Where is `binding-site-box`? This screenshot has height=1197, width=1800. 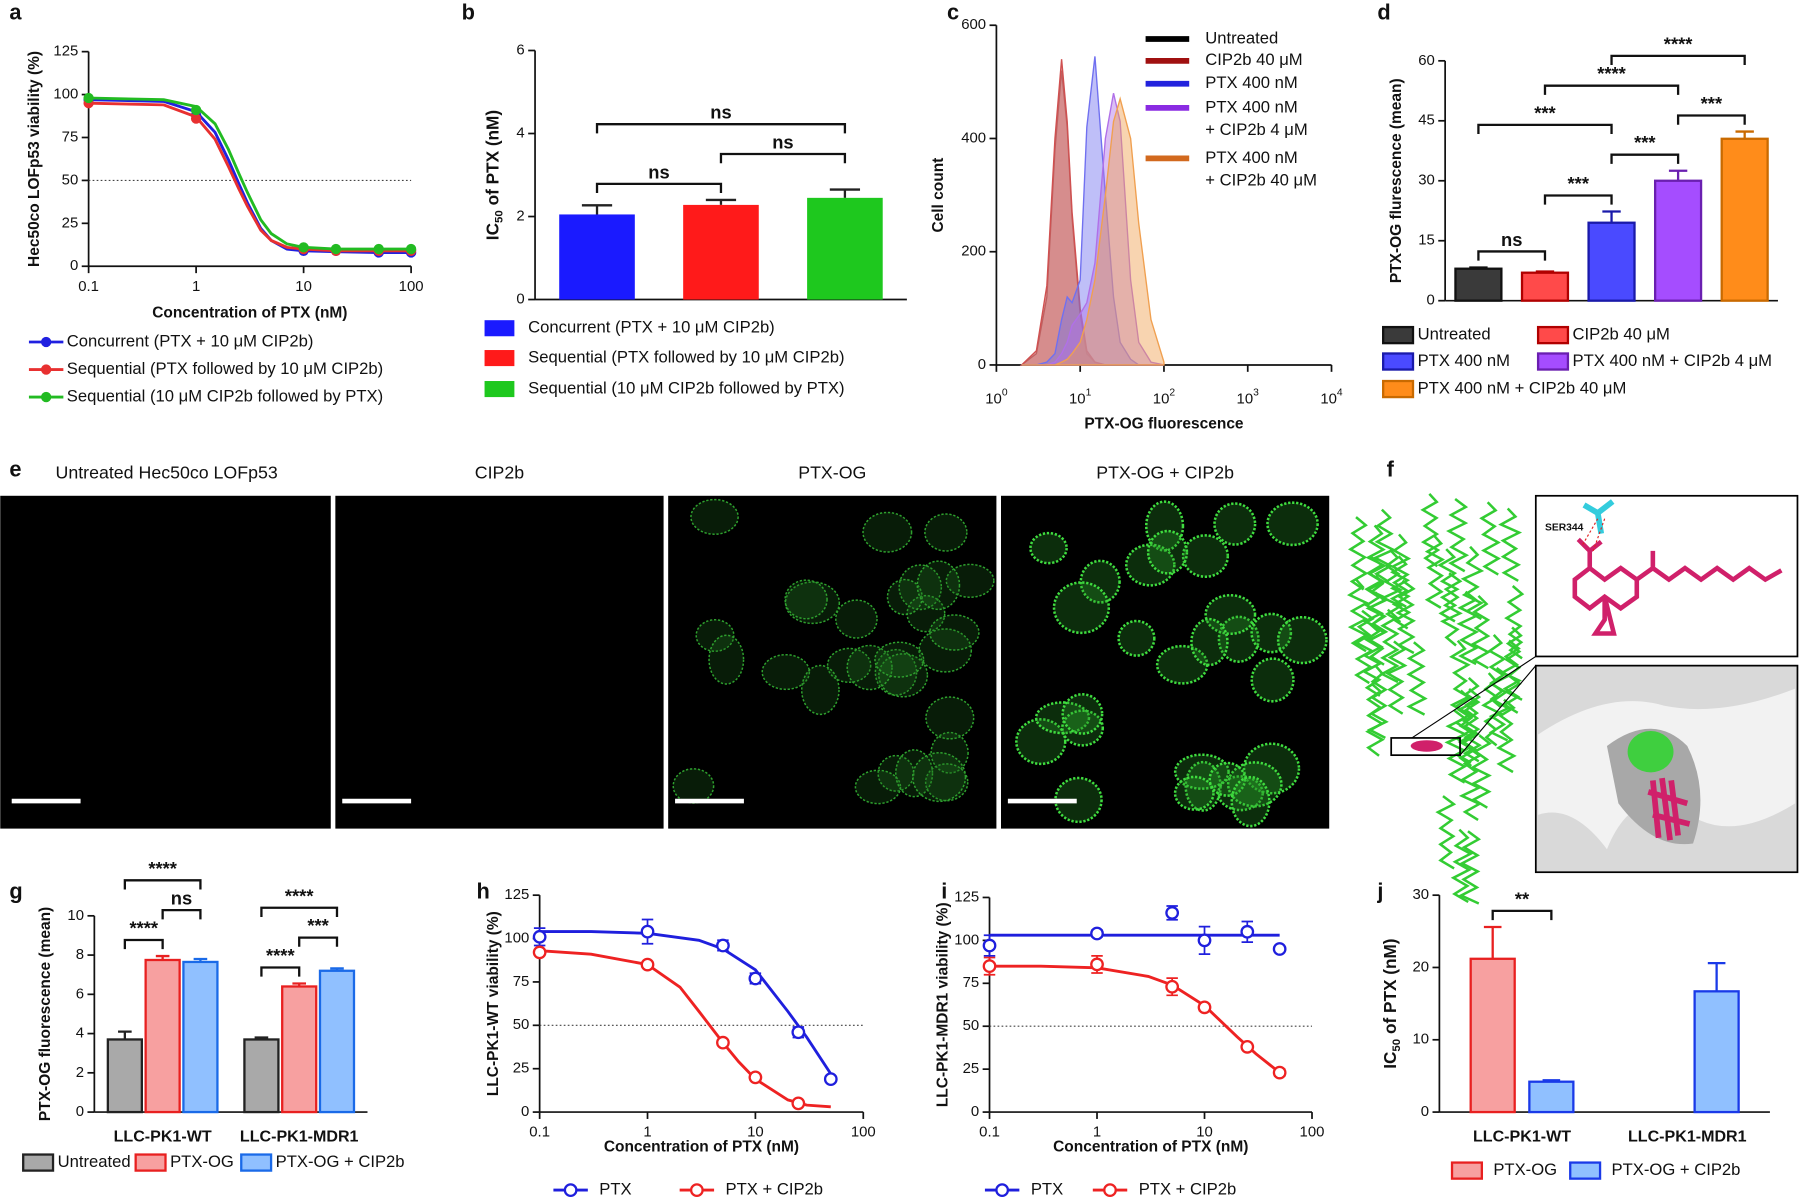 binding-site-box is located at coordinates (1425, 747).